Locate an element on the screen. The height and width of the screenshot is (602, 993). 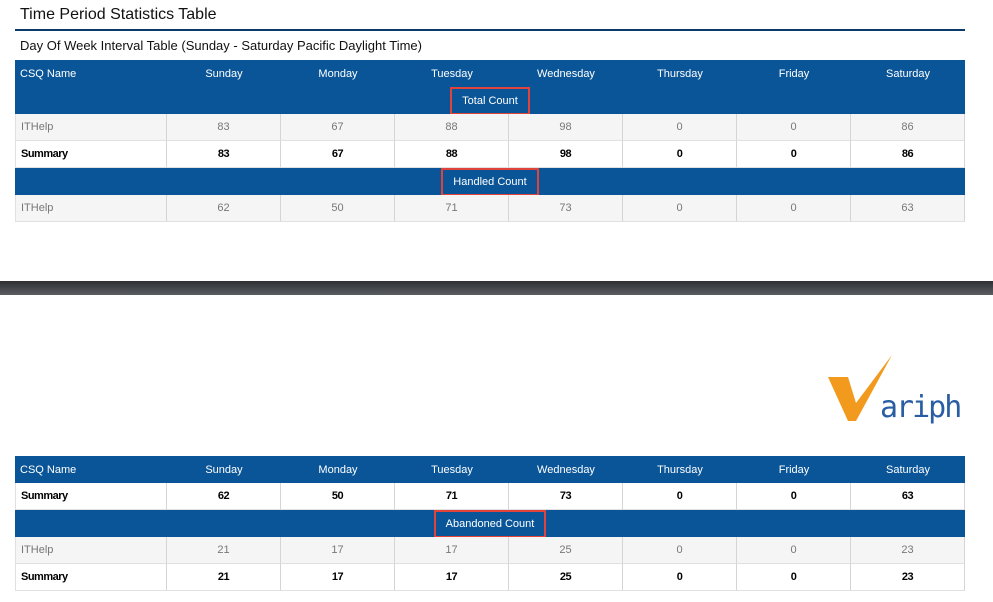
section-label: Handled Count is located at coordinates (490, 181).